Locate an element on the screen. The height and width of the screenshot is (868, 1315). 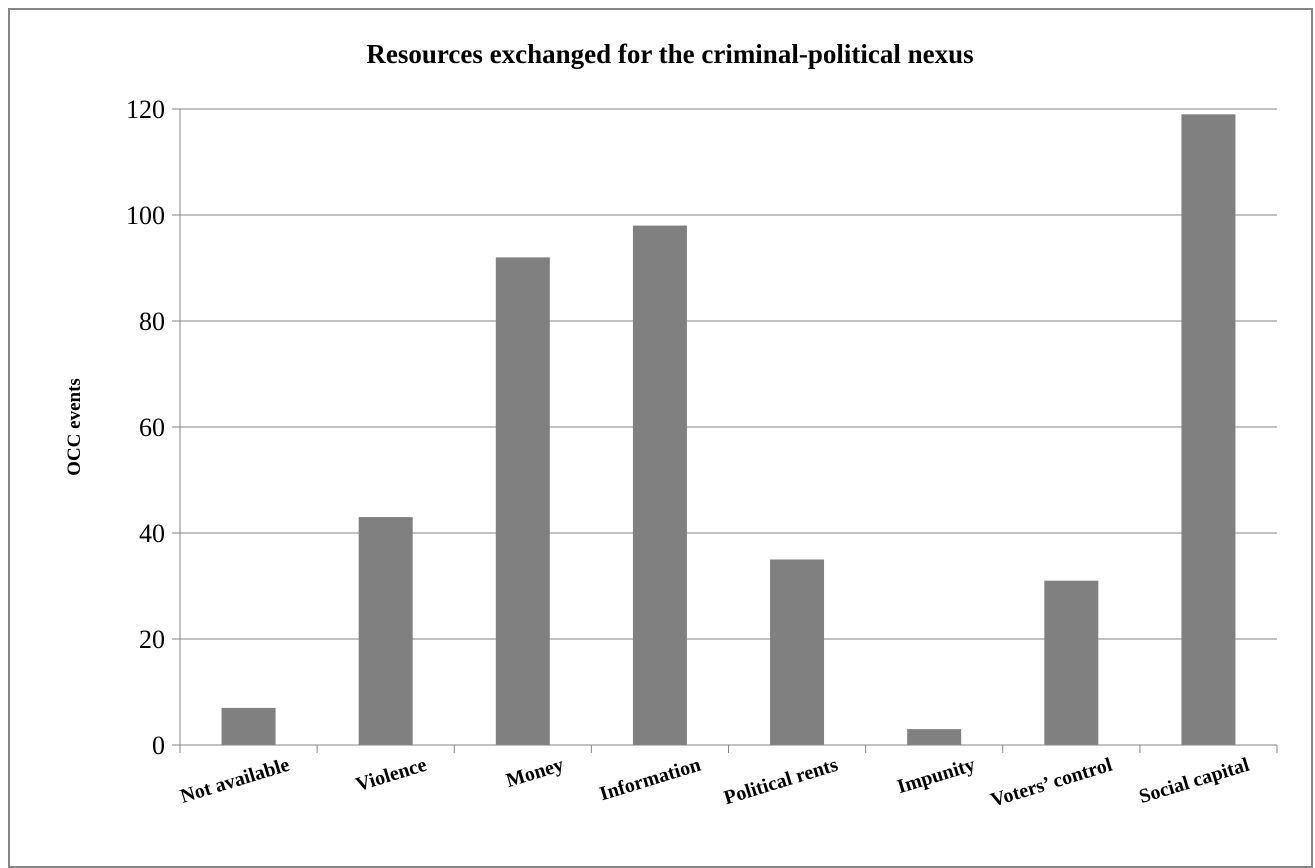
x-tick-label: Political rents is located at coordinates (780, 782).